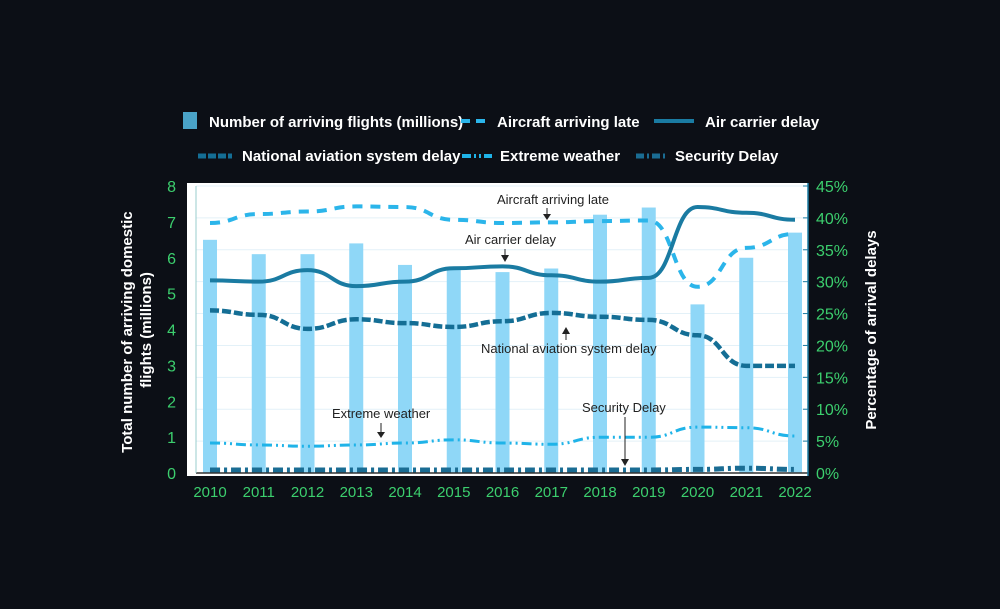 This screenshot has height=609, width=1000. I want to click on y-tick-label: 3, so click(171, 366).